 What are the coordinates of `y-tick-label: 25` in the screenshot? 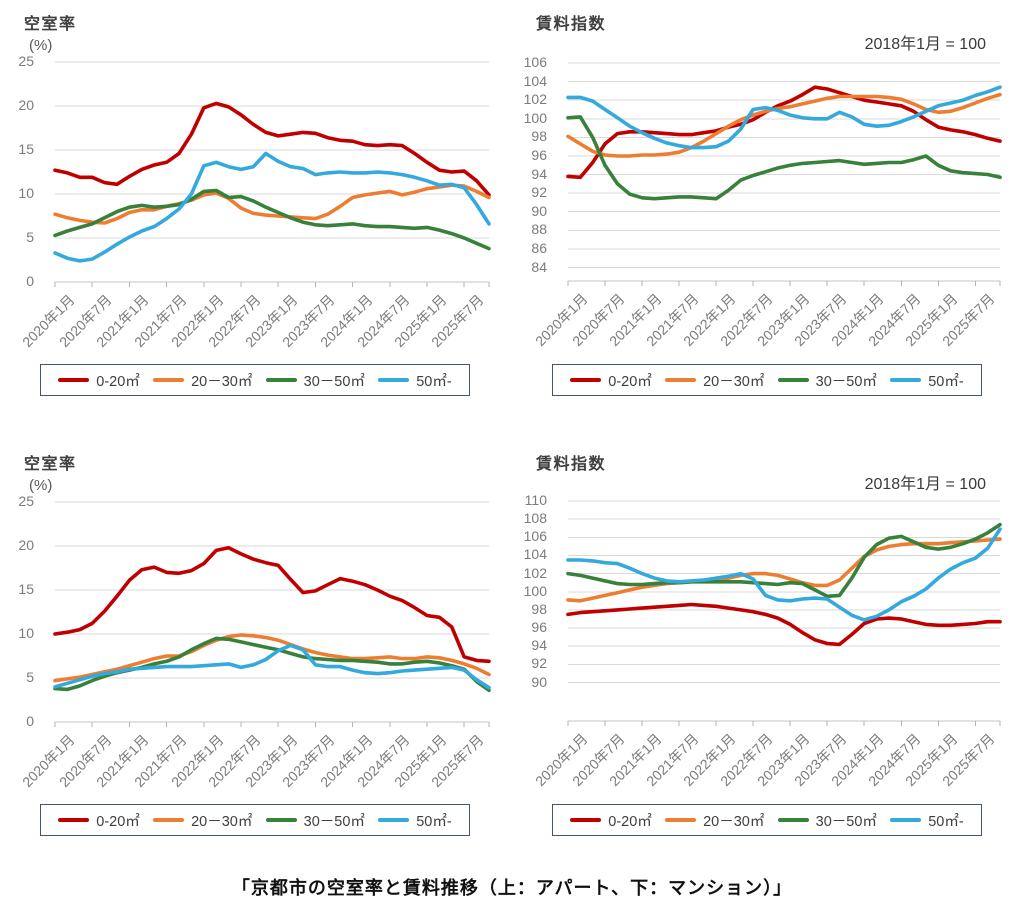 It's located at (26, 501).